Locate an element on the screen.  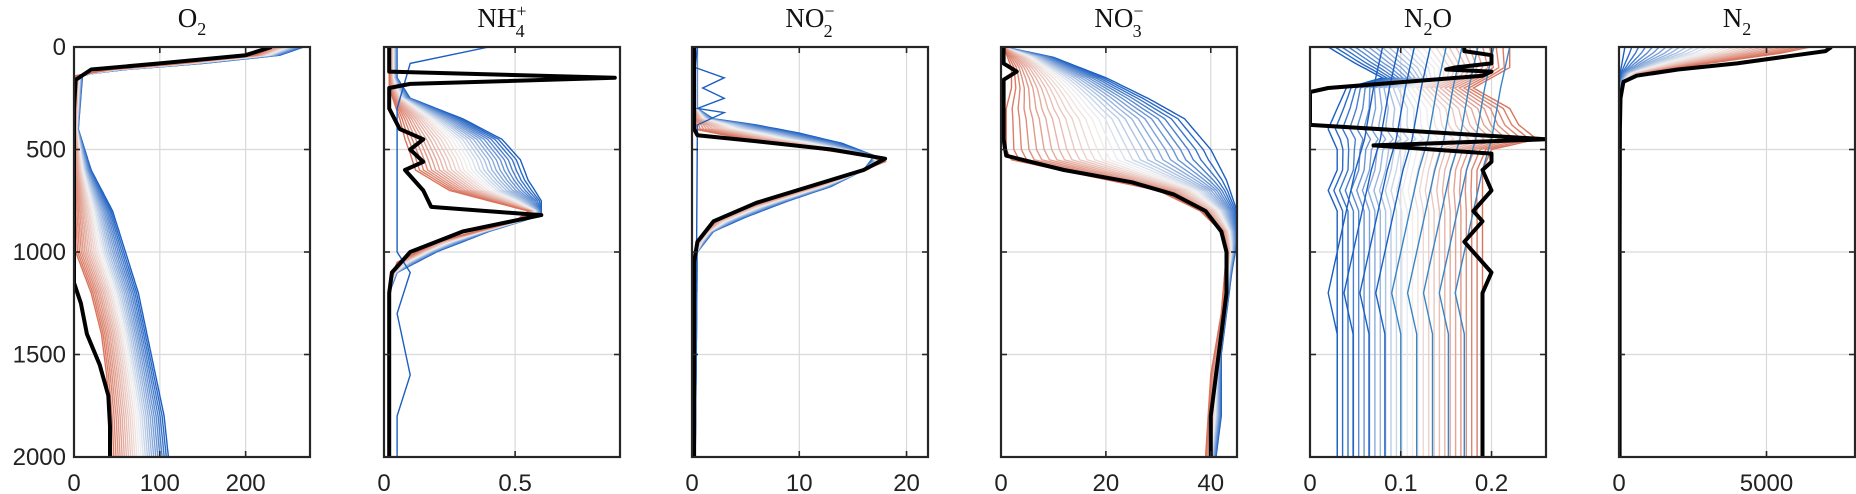
x-tick-label: 5000 is located at coordinates (1766, 482).